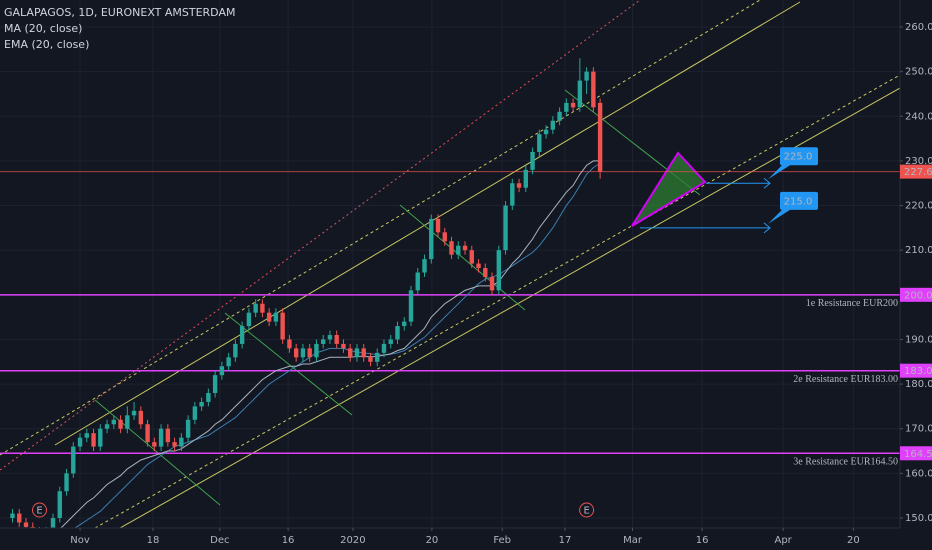 The height and width of the screenshot is (550, 932). I want to click on y-tick-label: 190.0, so click(918, 339).